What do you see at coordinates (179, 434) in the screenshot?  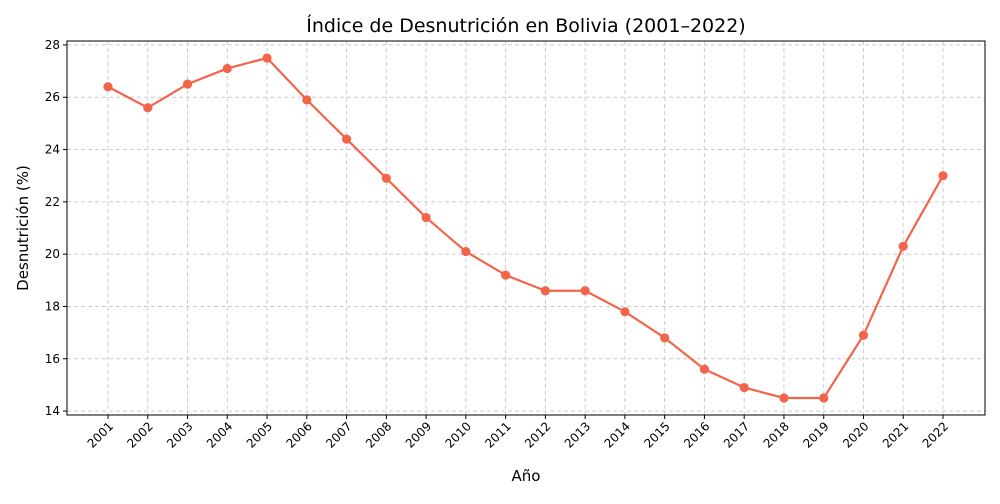 I see `x-tick-label: 2003` at bounding box center [179, 434].